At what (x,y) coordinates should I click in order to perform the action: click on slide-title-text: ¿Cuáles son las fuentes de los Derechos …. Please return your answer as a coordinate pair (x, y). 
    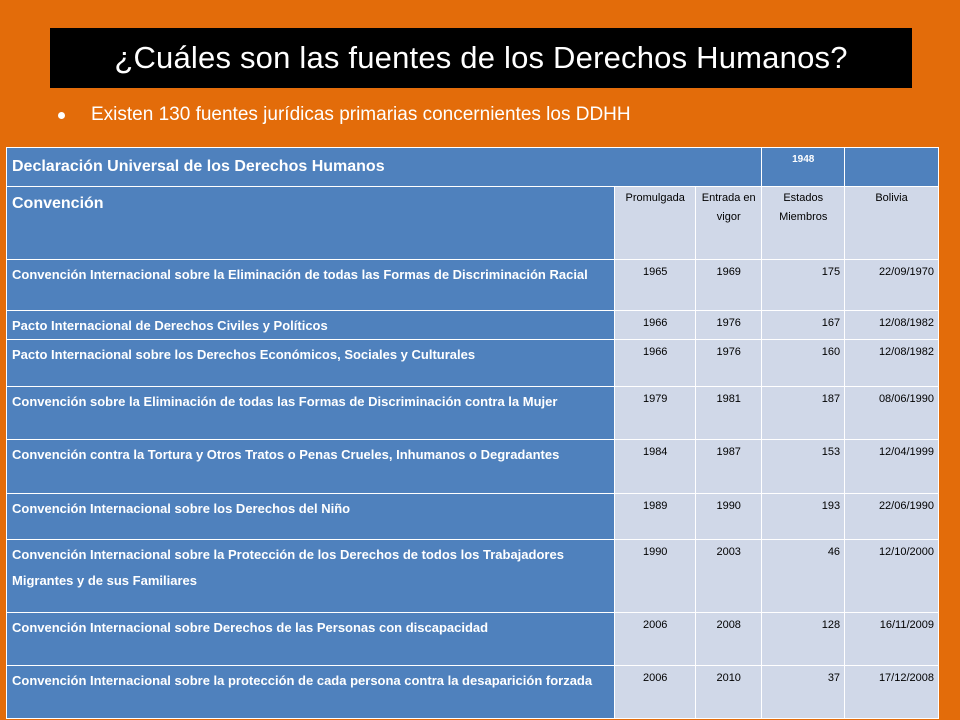
    Looking at the image, I should click on (481, 57).